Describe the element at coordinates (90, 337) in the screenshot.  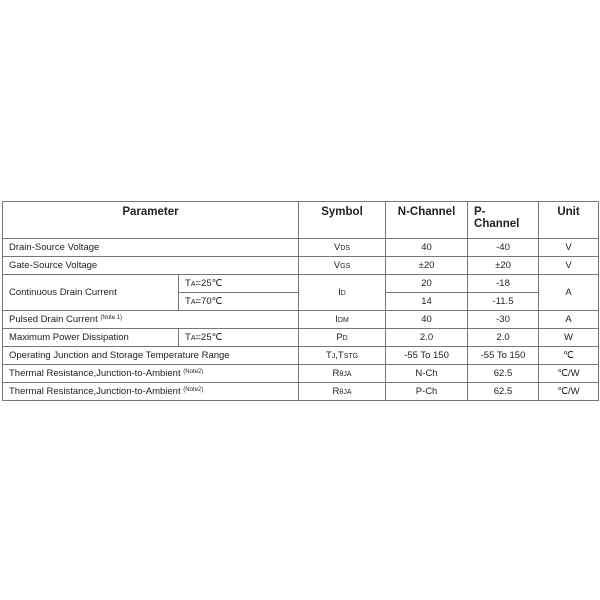
I see `param: Maximum Power Dissipation` at that location.